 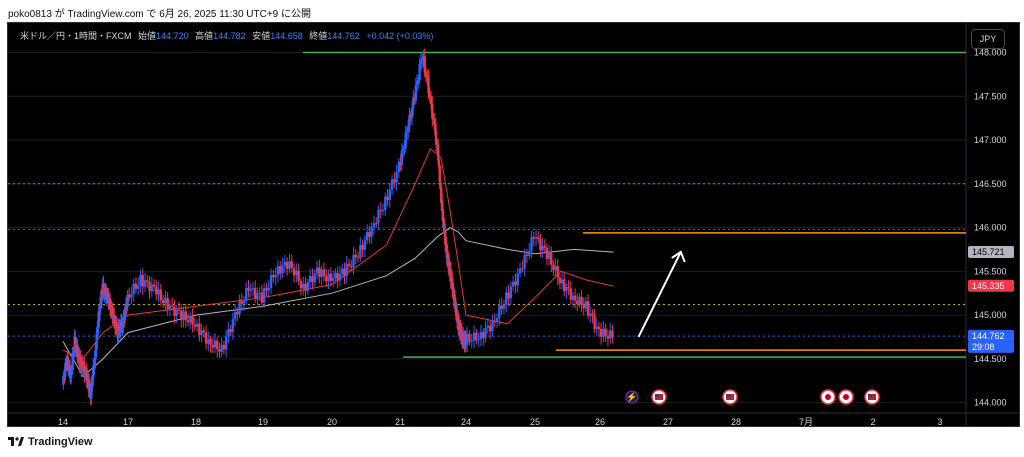 What do you see at coordinates (990, 228) in the screenshot?
I see `y-tick-label: 146.000` at bounding box center [990, 228].